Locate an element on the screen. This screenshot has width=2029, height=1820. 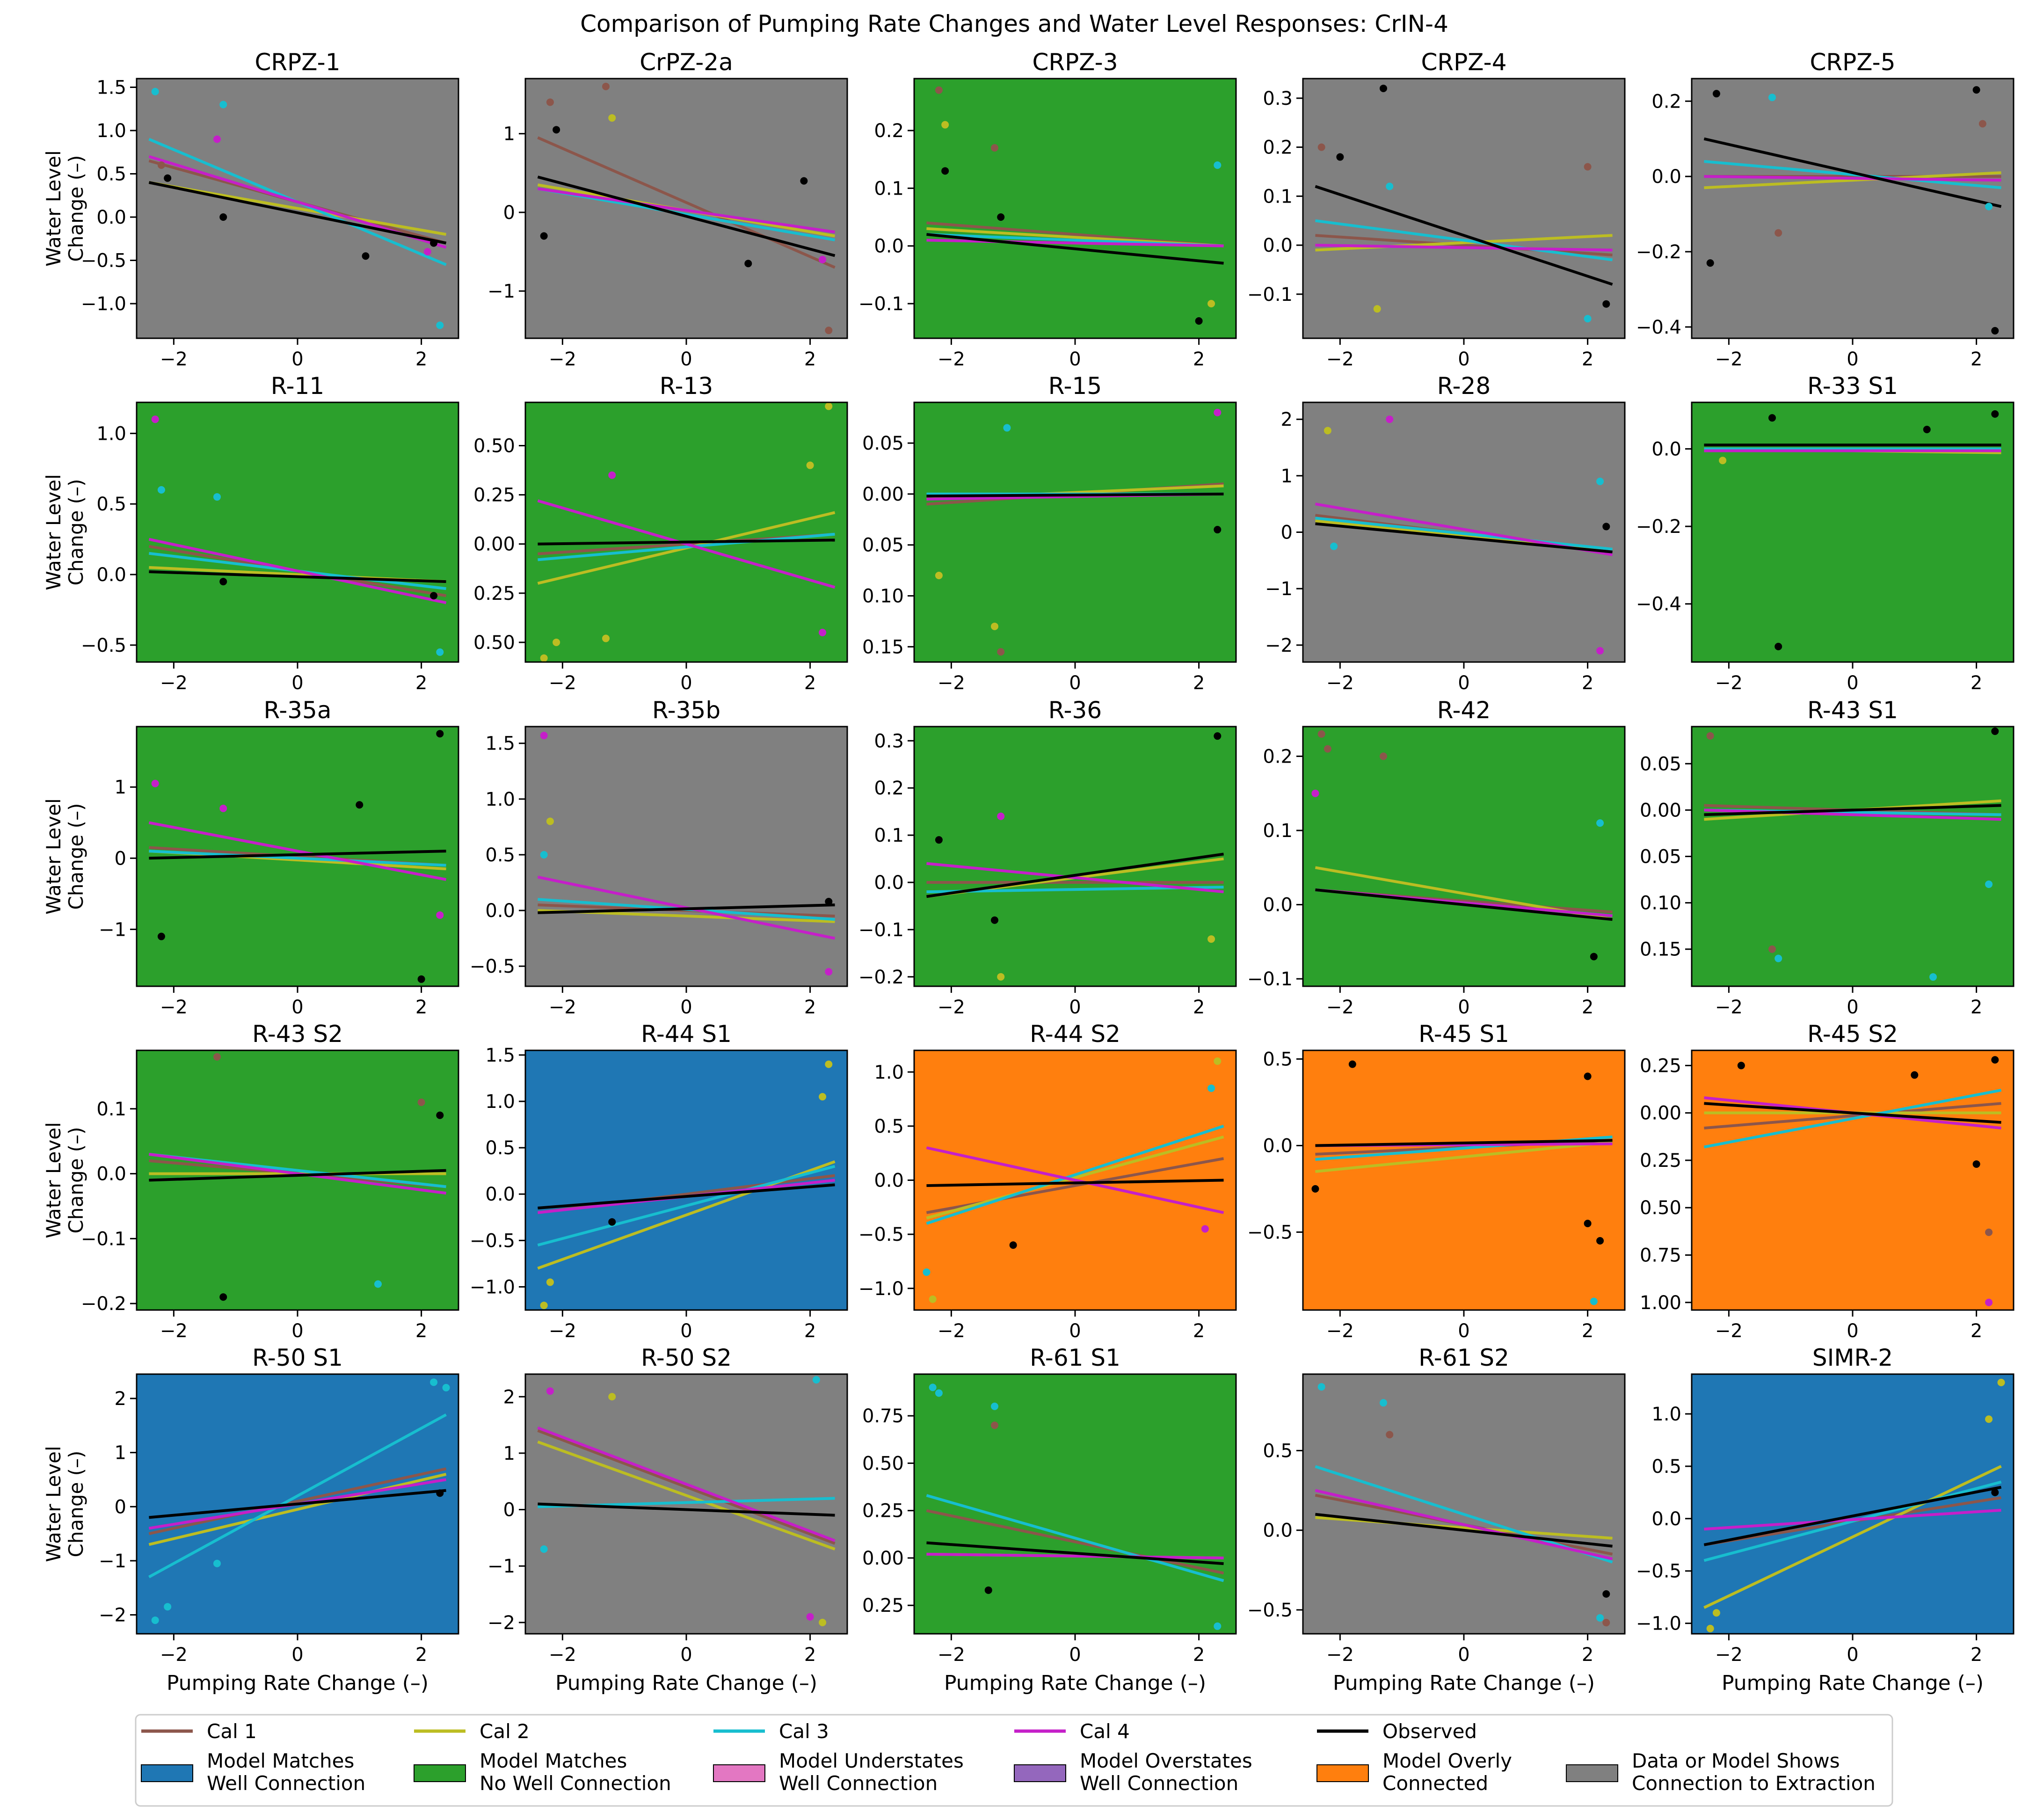
subplot-title: R-35b is located at coordinates (686, 710).